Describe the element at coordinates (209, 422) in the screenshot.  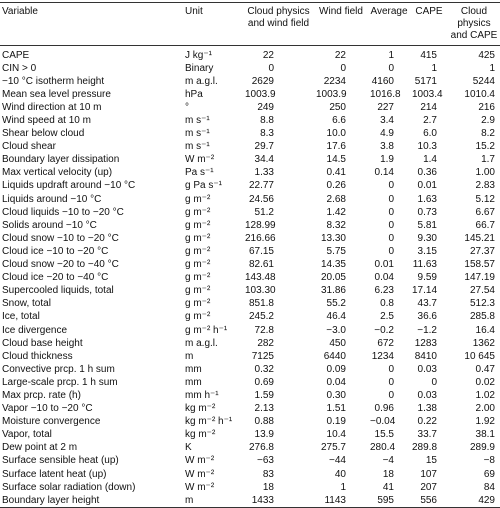
I see `unit-cell: kg m⁻² h⁻¹` at that location.